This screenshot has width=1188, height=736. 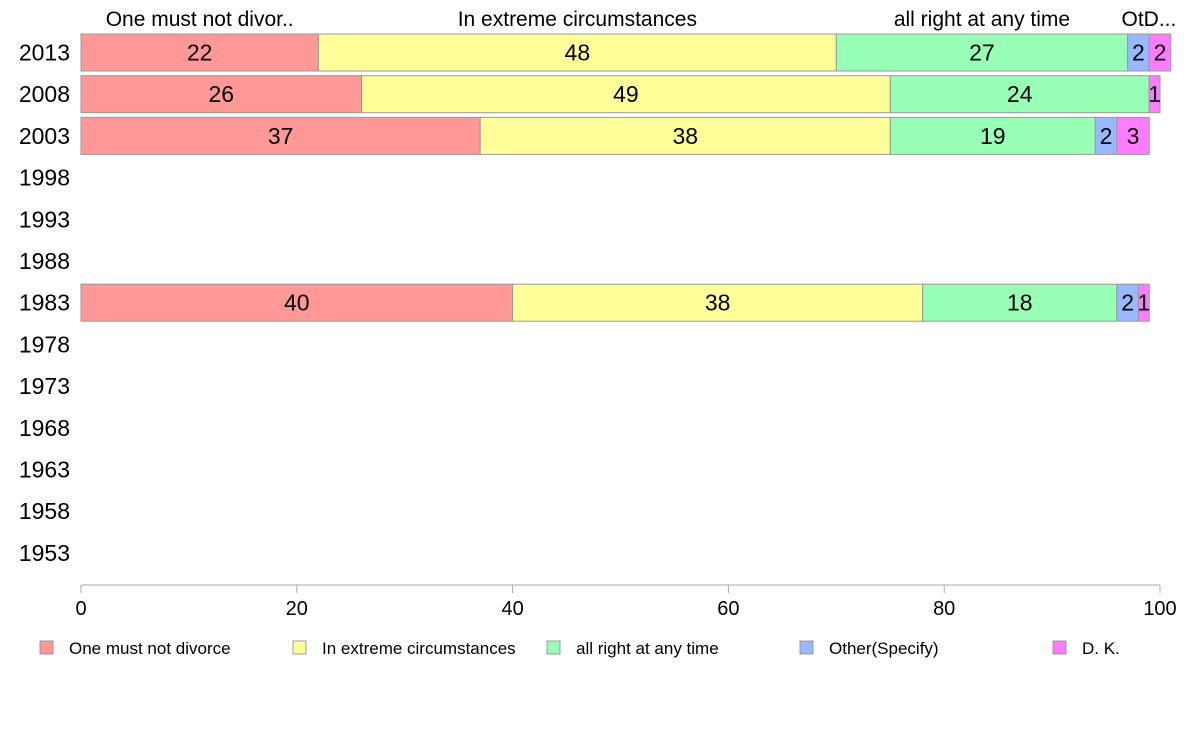 I want to click on data-label-2003-series-1: 38, so click(x=685, y=136).